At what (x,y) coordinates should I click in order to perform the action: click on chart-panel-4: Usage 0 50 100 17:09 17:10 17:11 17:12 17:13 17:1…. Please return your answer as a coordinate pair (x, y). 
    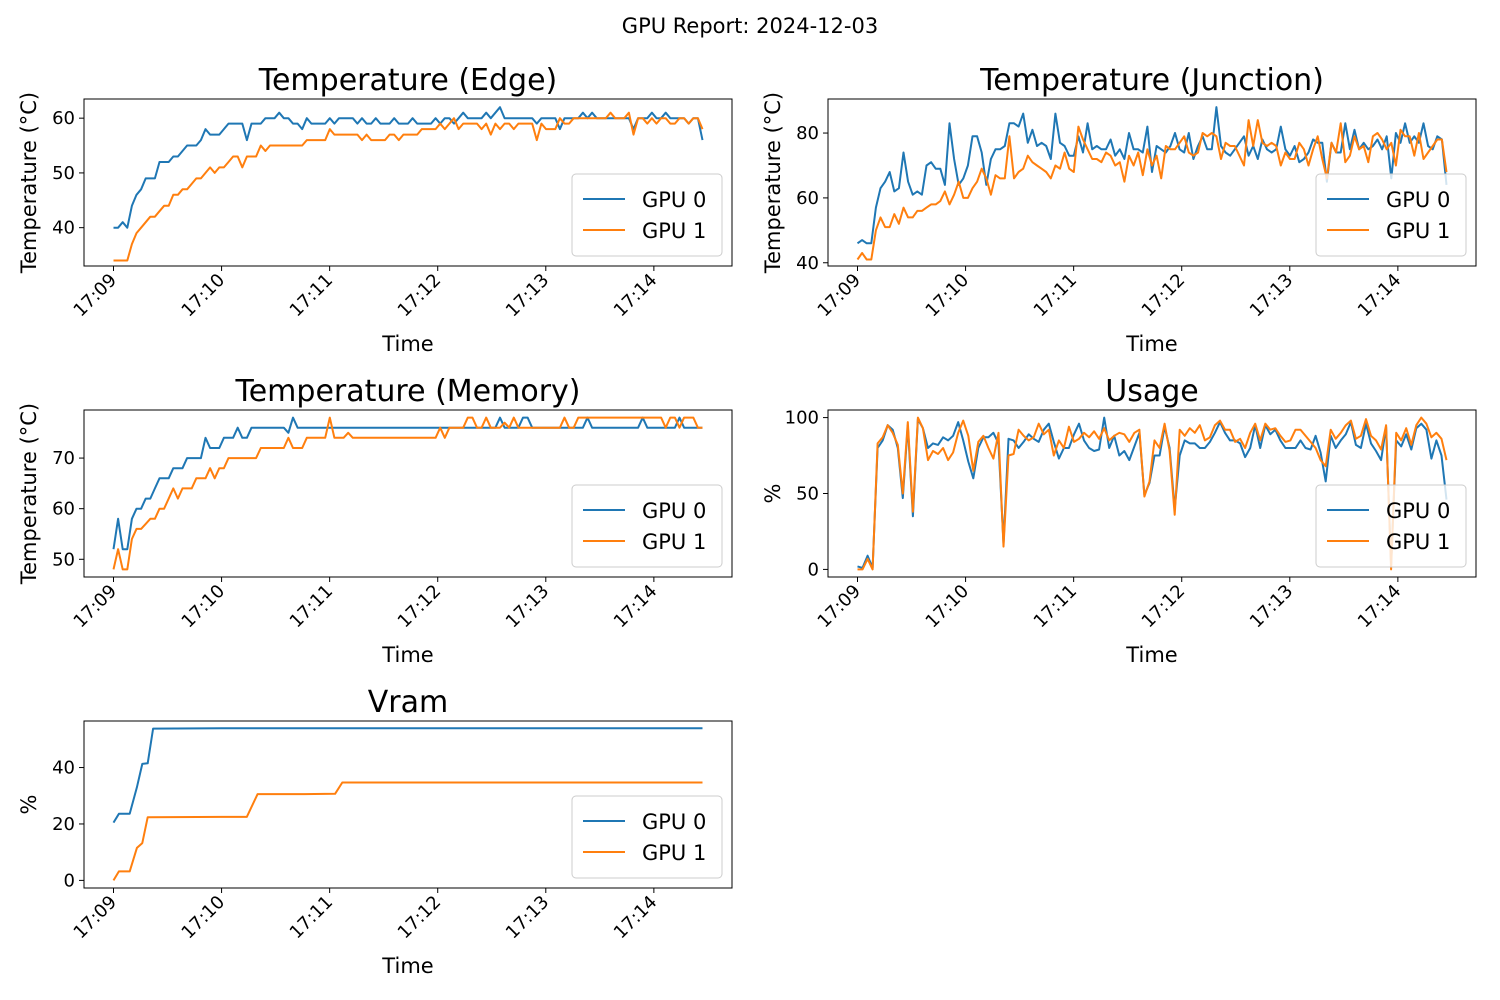
    Looking at the image, I should click on (1119, 520).